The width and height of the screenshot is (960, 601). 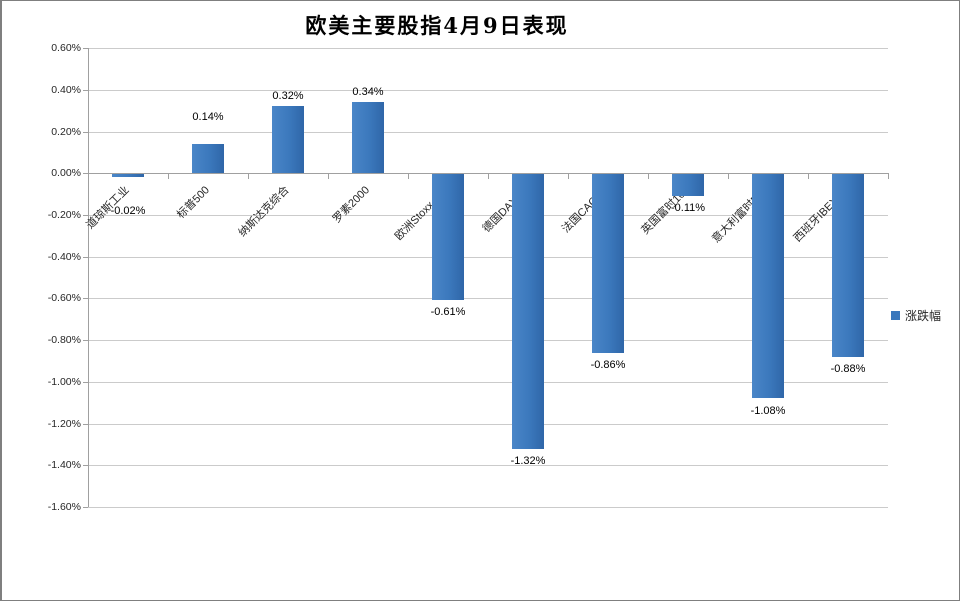 I want to click on bar-value-label: 0.14%, so click(x=208, y=117).